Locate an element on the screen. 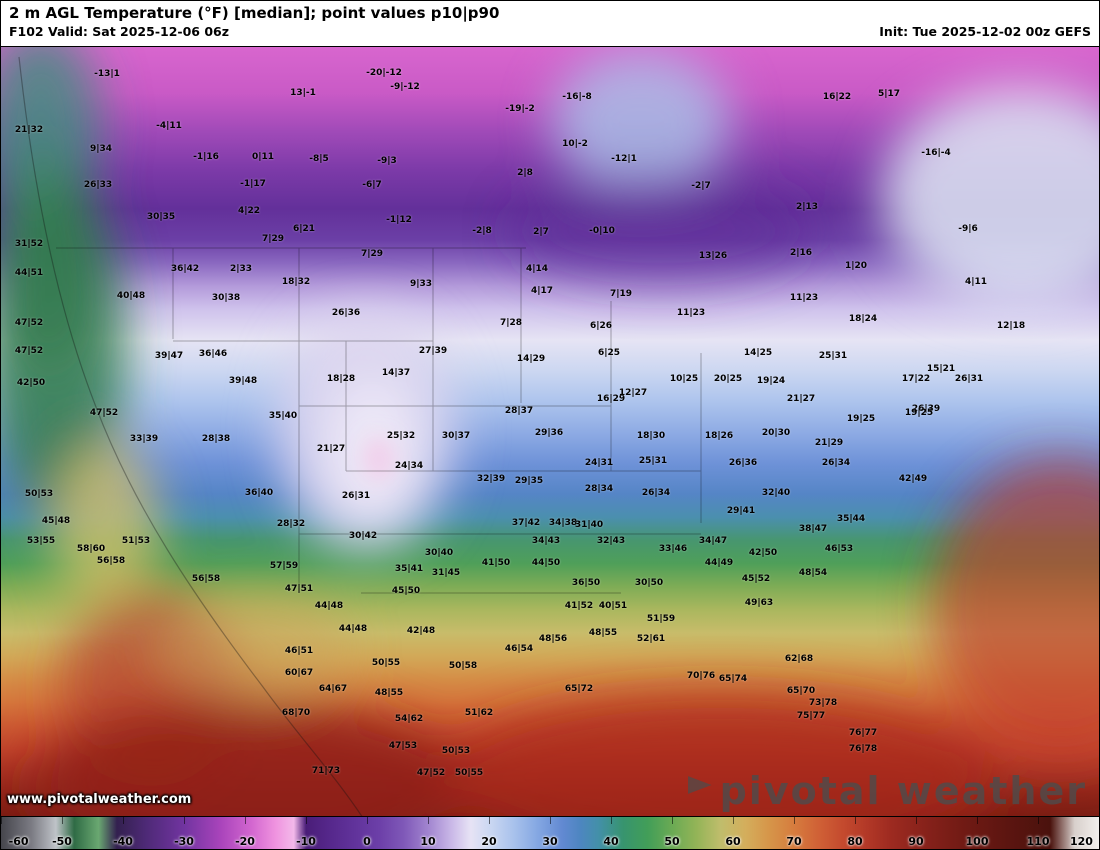  watermark-text: pivotal weather is located at coordinates (903, 791).